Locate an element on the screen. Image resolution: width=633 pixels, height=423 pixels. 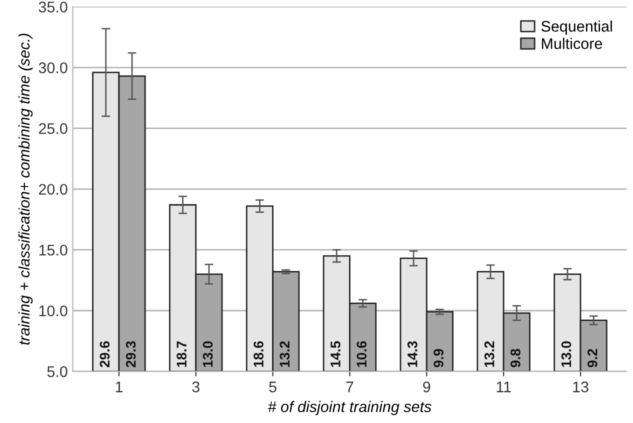
x-tick-label: 3 is located at coordinates (196, 387).